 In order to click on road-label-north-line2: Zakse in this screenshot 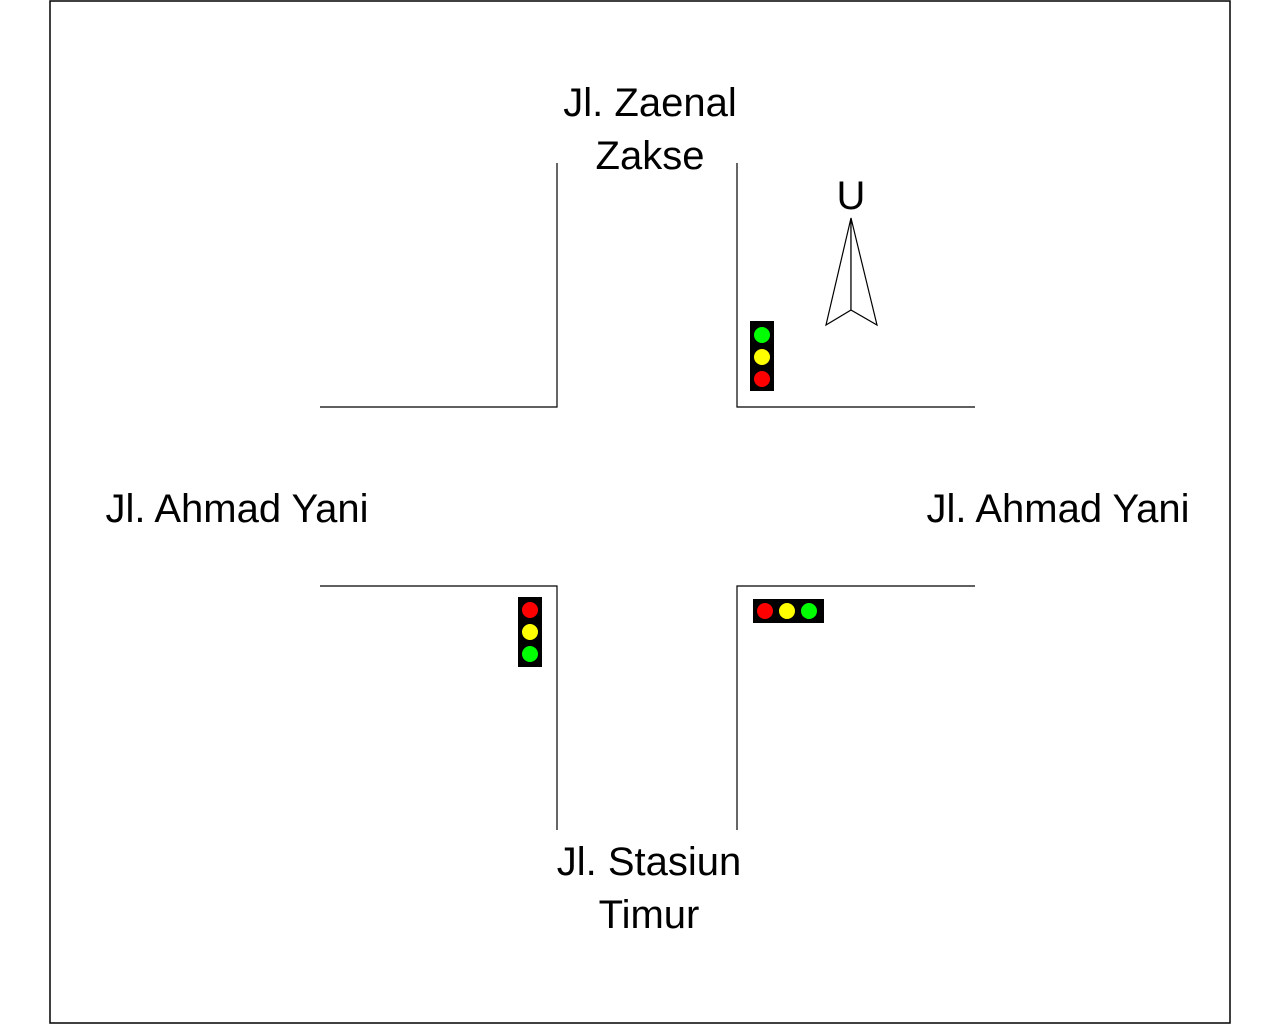, I will do `click(650, 156)`.